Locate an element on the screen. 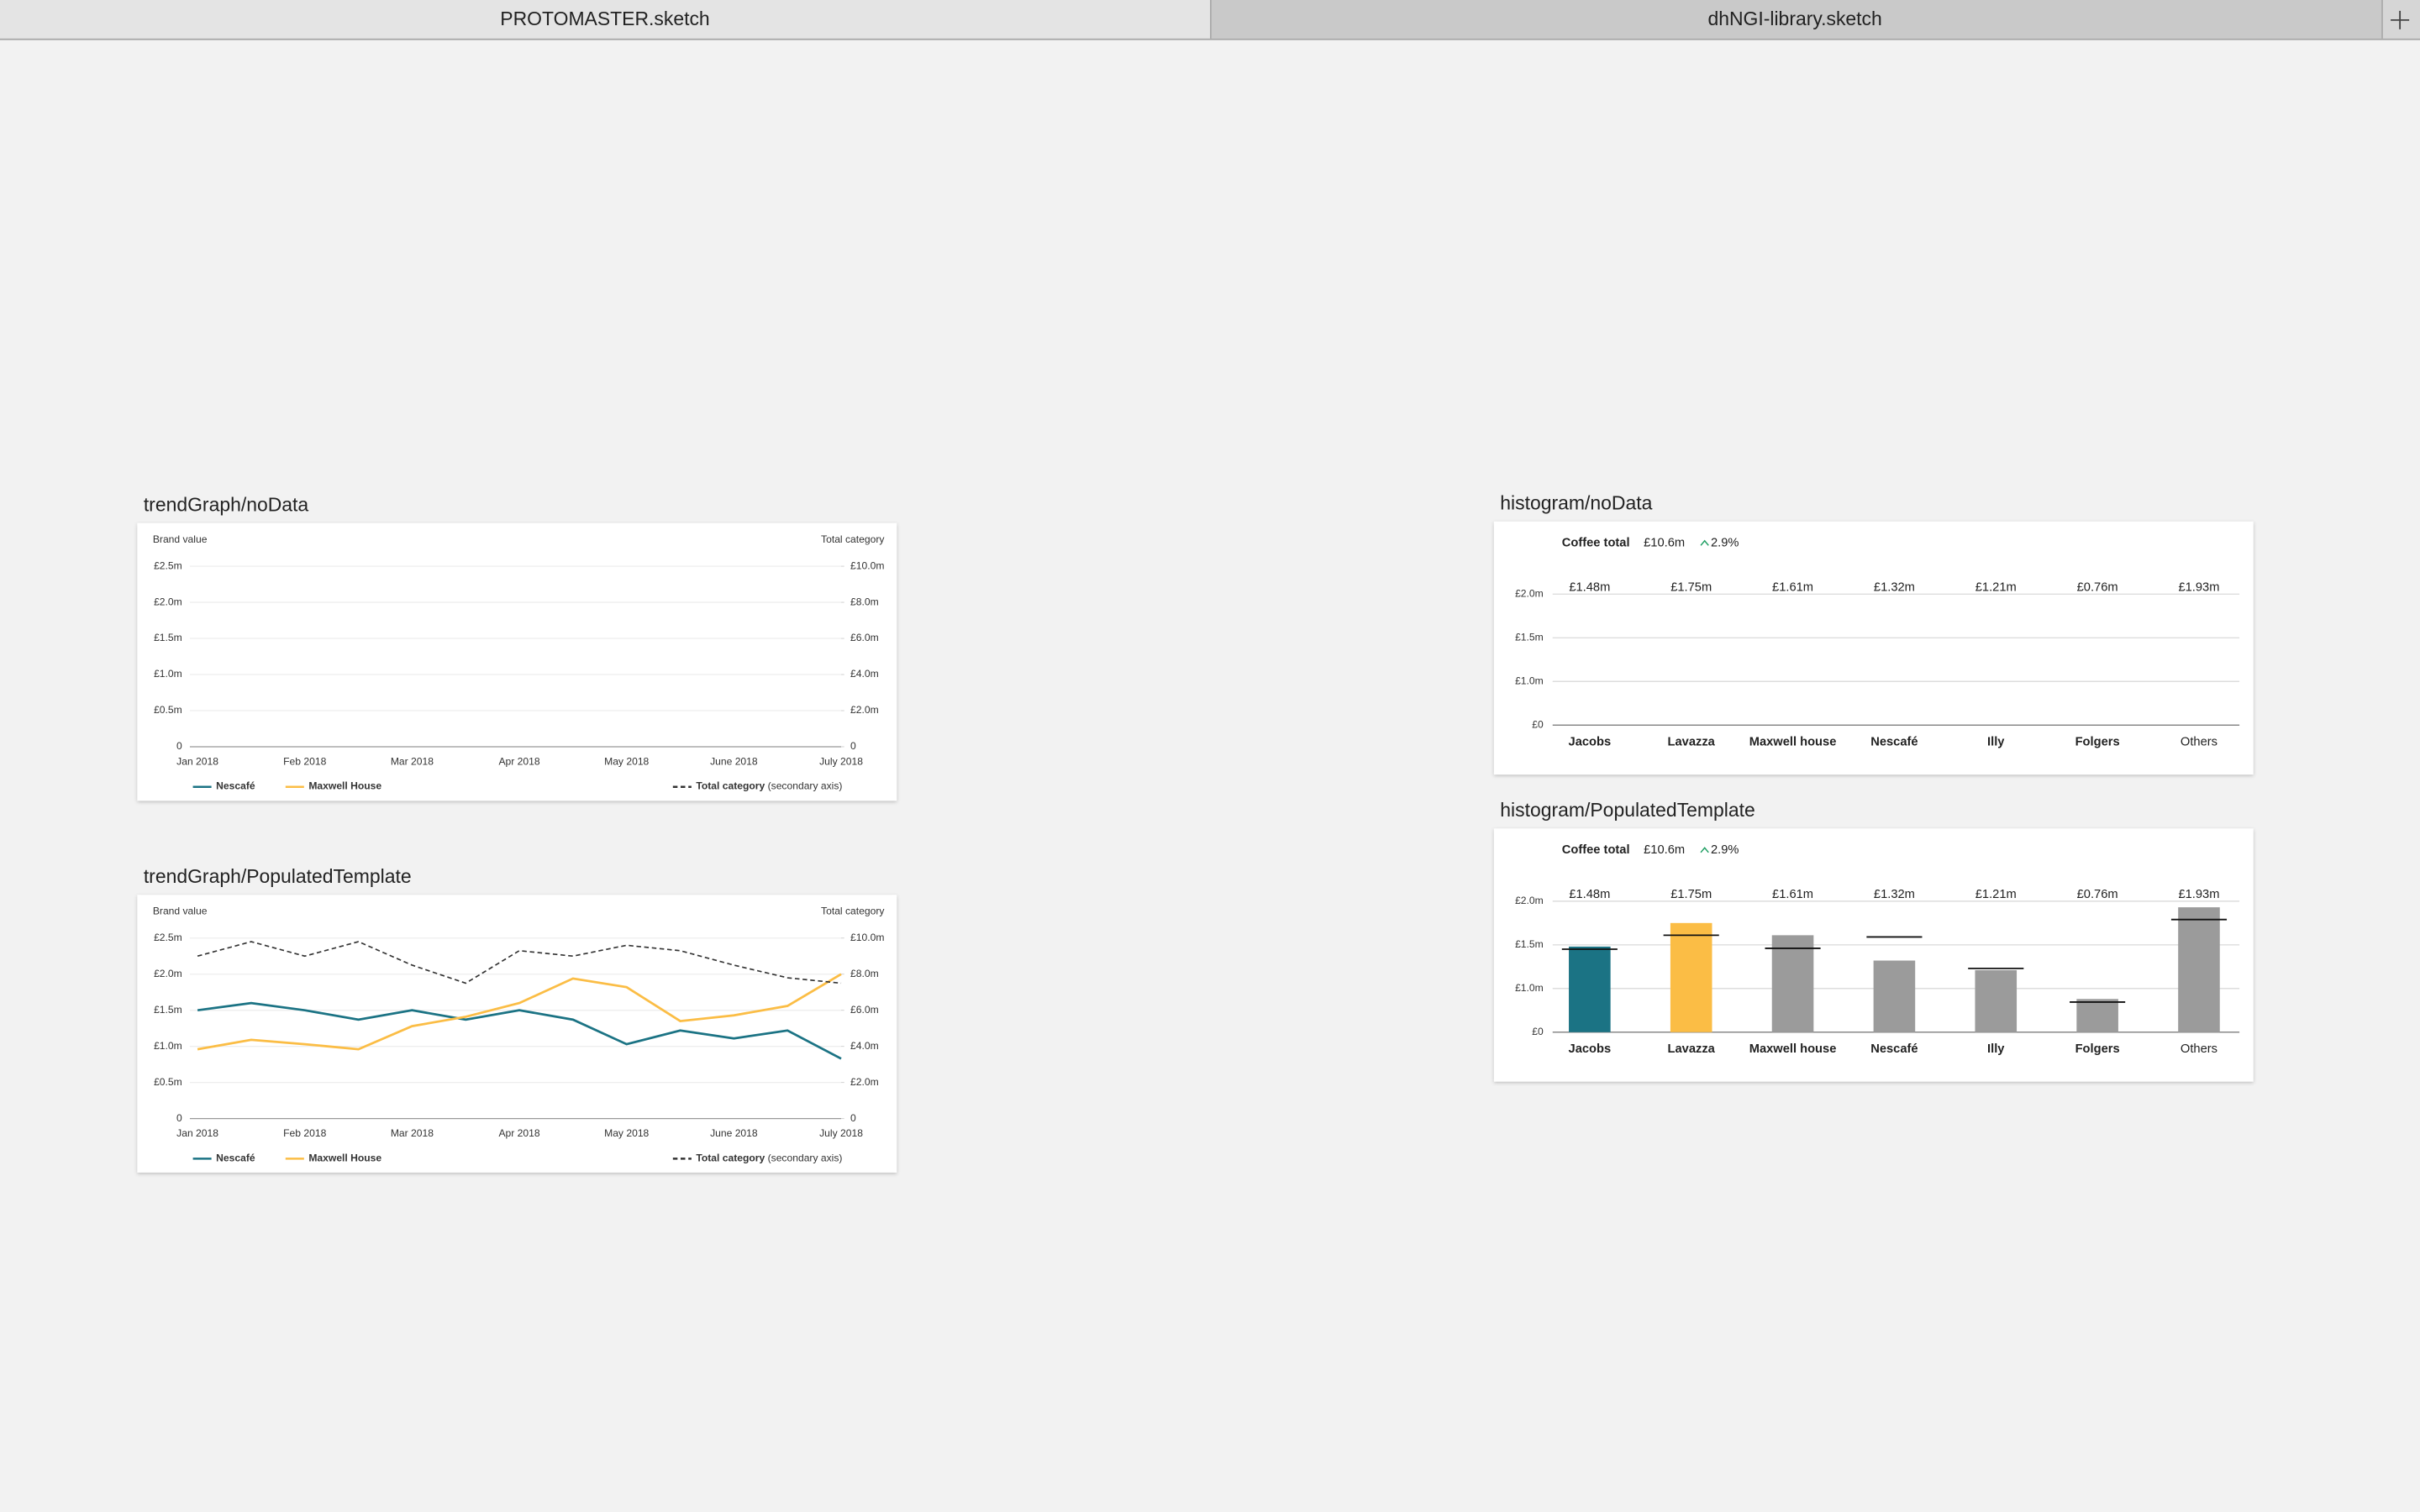  plus-icon is located at coordinates (2400, 19).